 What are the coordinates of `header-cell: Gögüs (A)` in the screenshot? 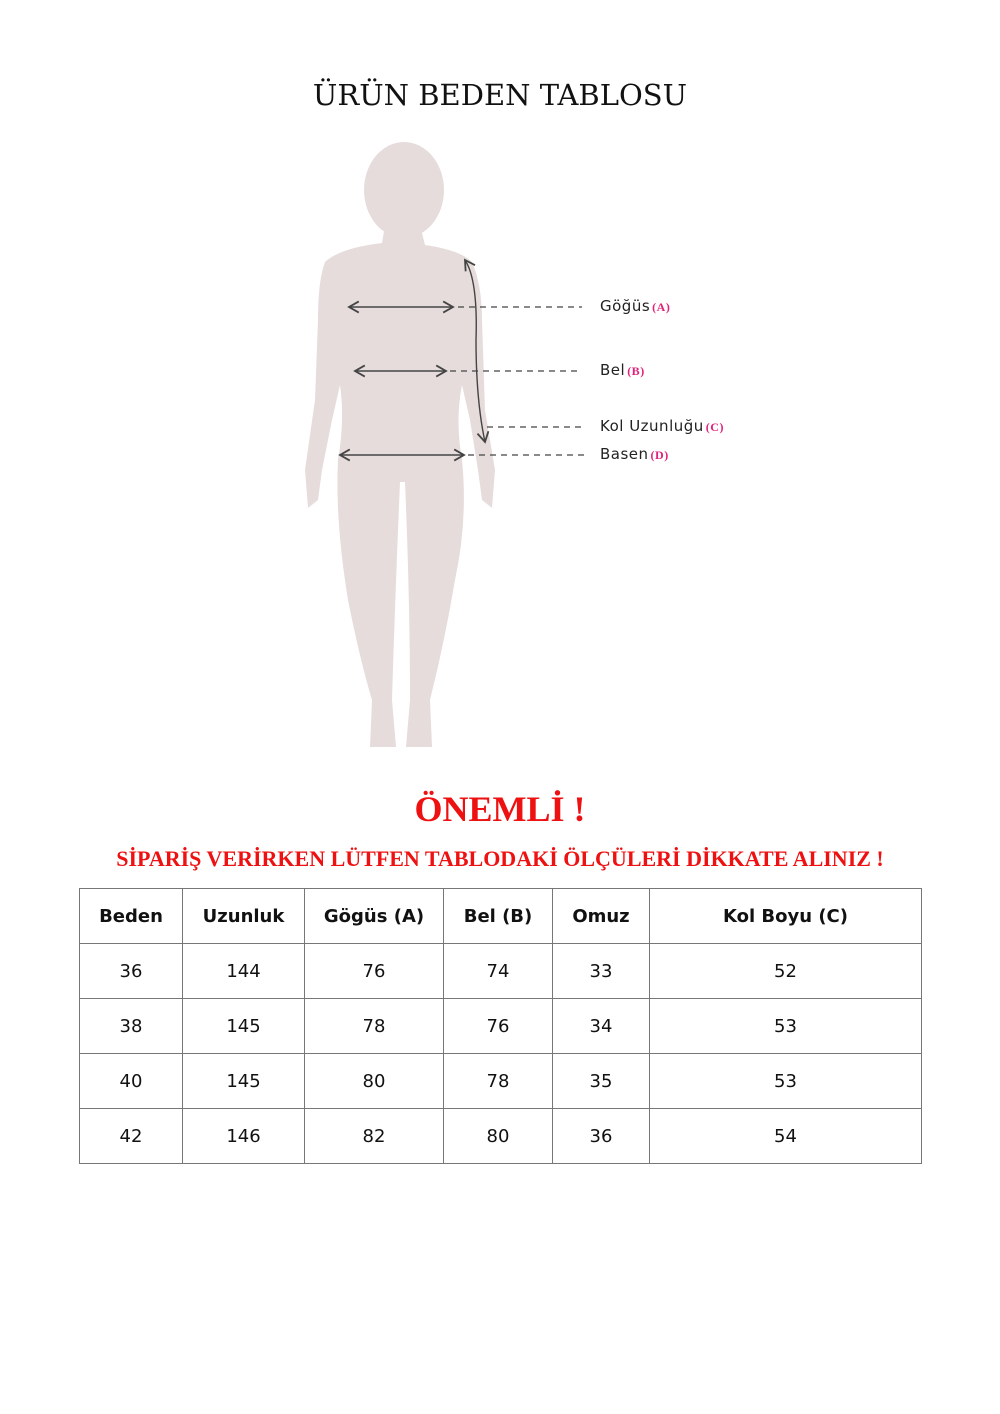 It's located at (374, 916).